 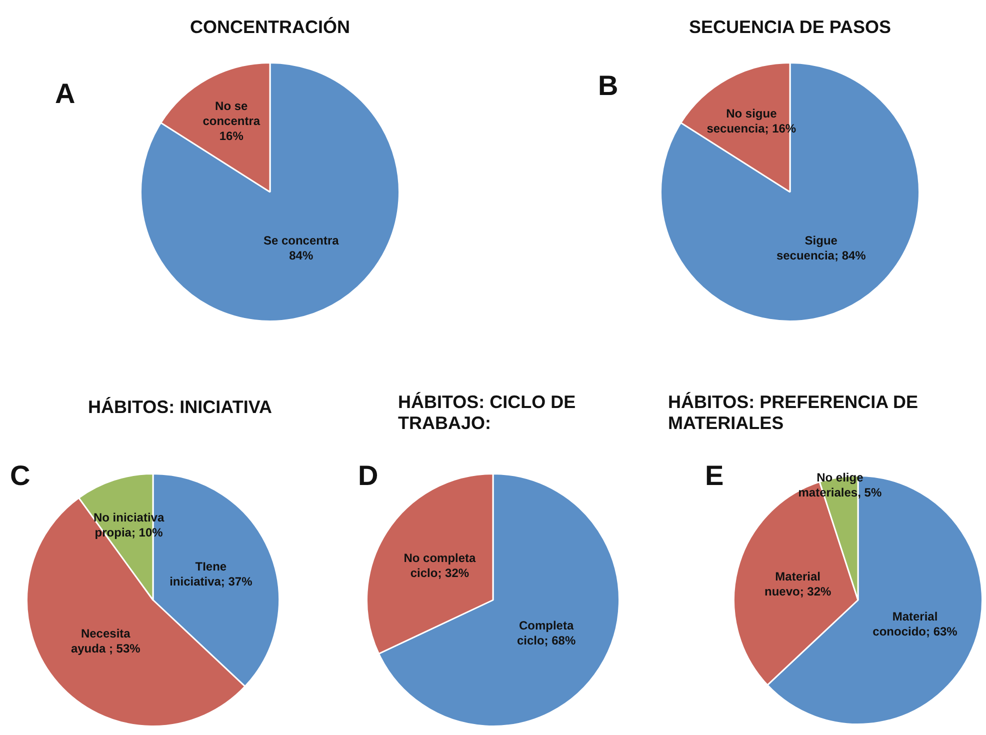 What do you see at coordinates (105, 641) in the screenshot?
I see `slice-label: Necesita ayuda ; 53%` at bounding box center [105, 641].